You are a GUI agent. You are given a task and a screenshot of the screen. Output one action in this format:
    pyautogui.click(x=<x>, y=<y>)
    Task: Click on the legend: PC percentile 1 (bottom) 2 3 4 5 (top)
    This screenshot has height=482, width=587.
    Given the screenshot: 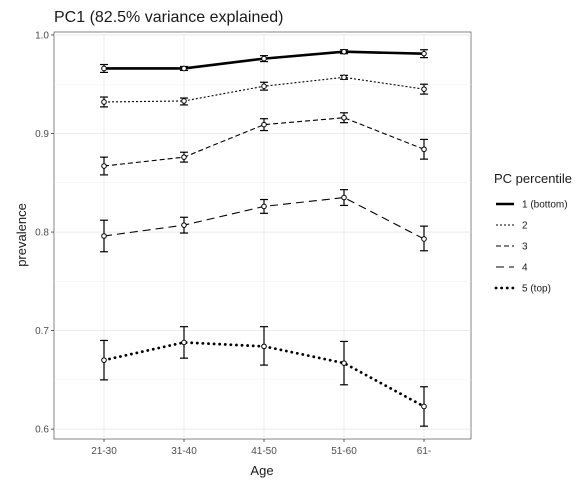 What is the action you would take?
    pyautogui.click(x=533, y=233)
    